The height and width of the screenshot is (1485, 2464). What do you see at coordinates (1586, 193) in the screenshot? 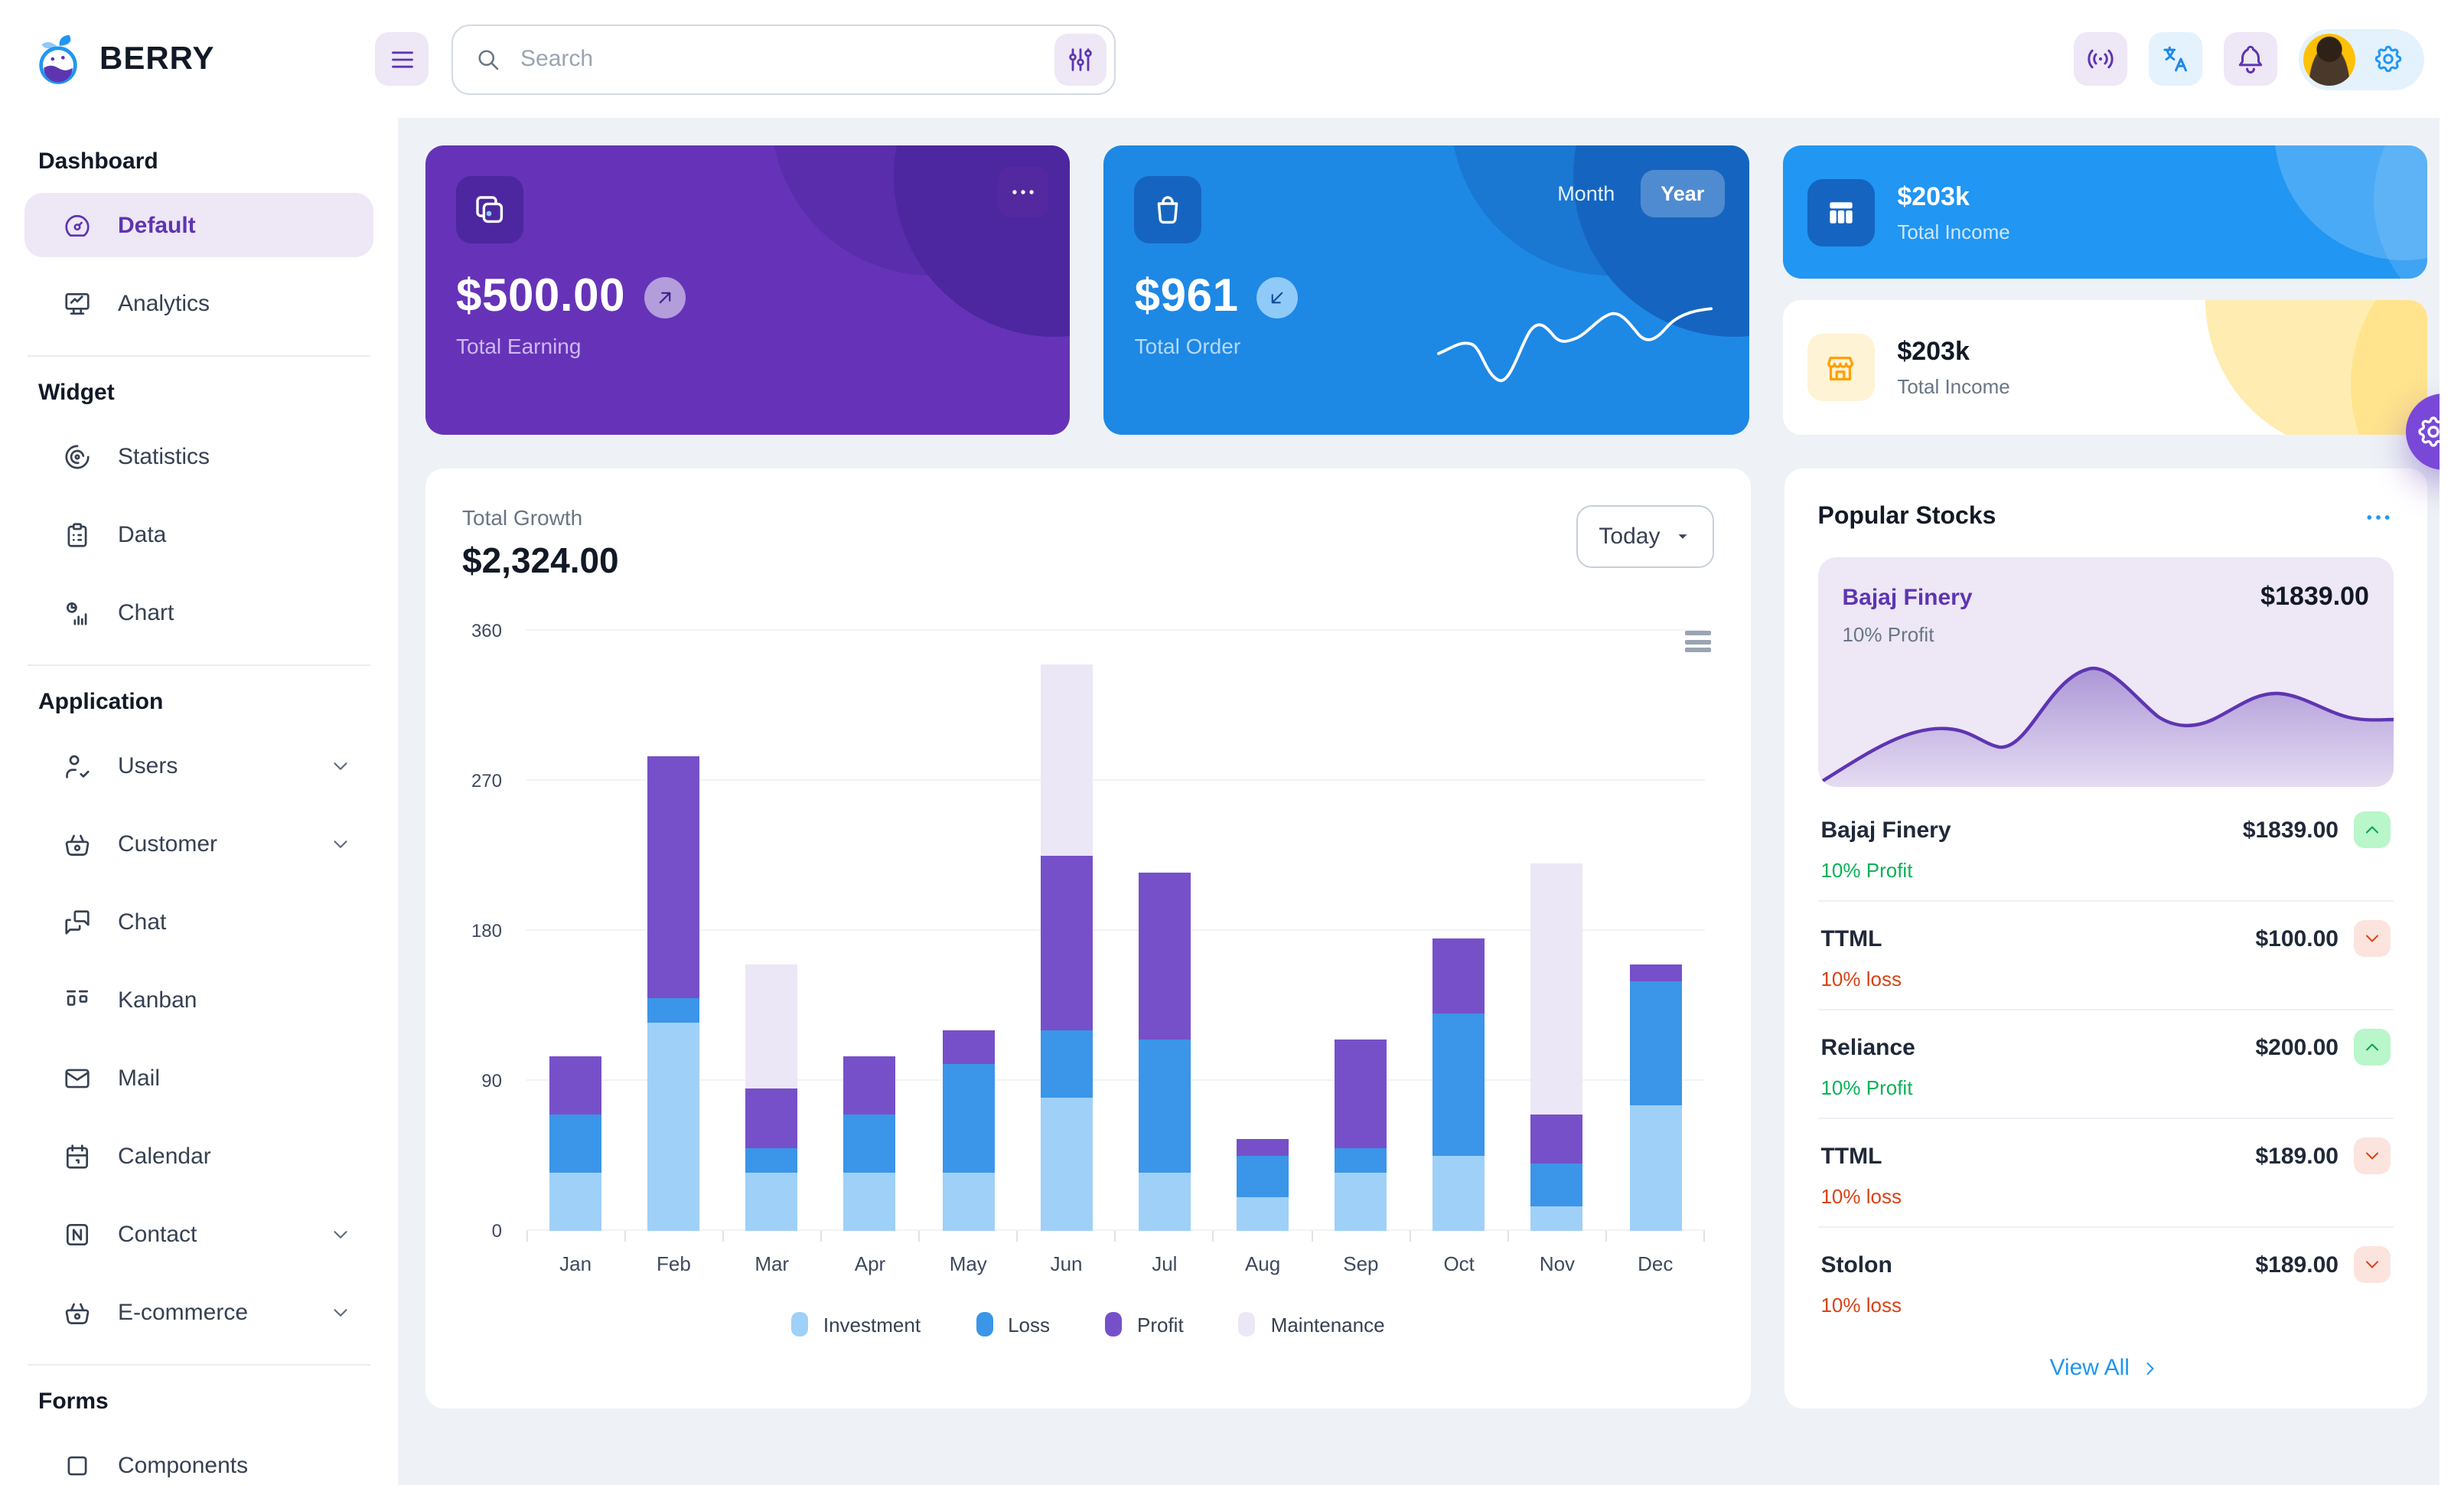
I see `toggle-month: Month` at bounding box center [1586, 193].